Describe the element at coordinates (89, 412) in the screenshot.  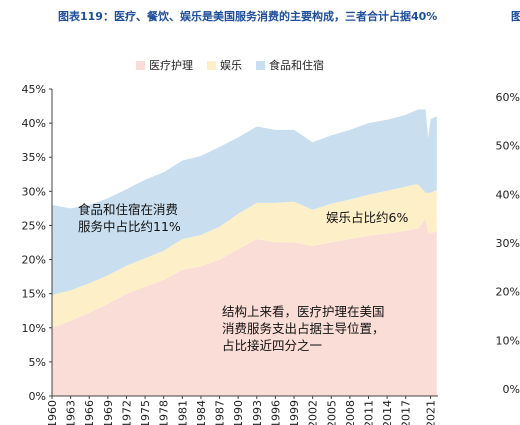
I see `x-tick-label: 1966` at that location.